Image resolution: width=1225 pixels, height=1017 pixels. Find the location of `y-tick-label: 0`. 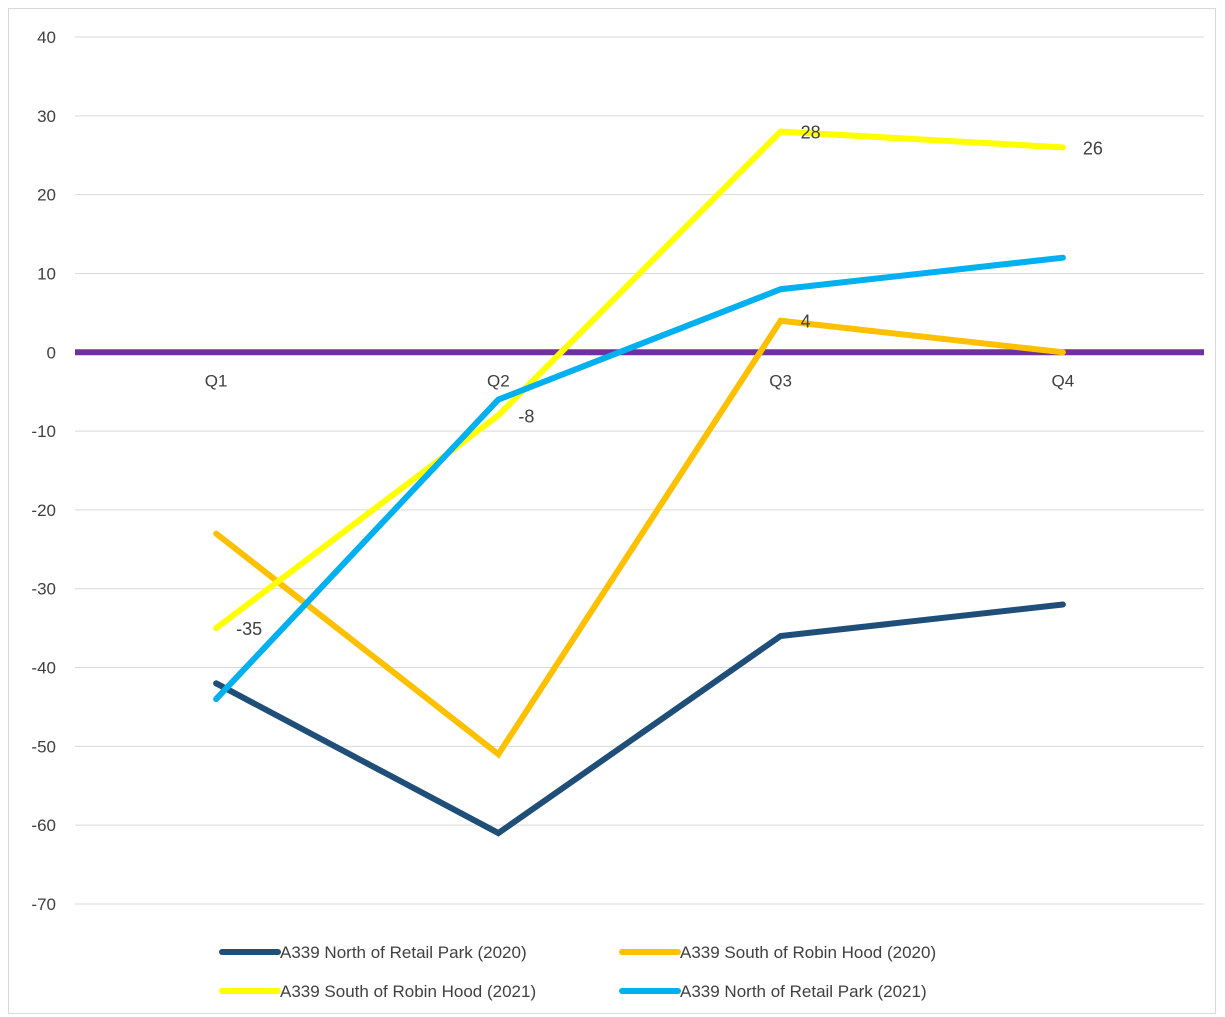

y-tick-label: 0 is located at coordinates (51, 352).